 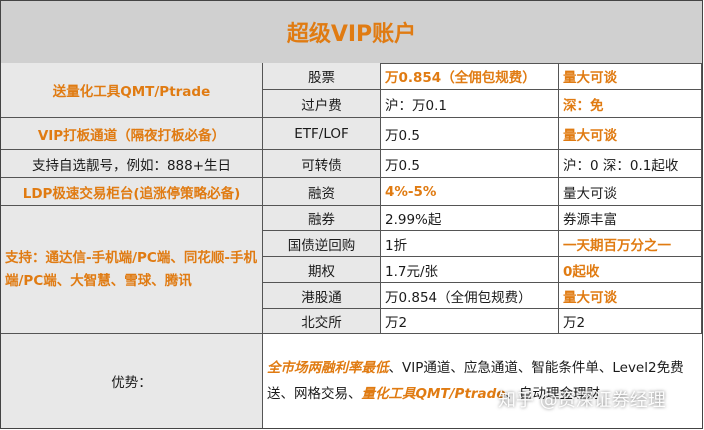 I want to click on row-name-margin: 融资, so click(x=322, y=192).